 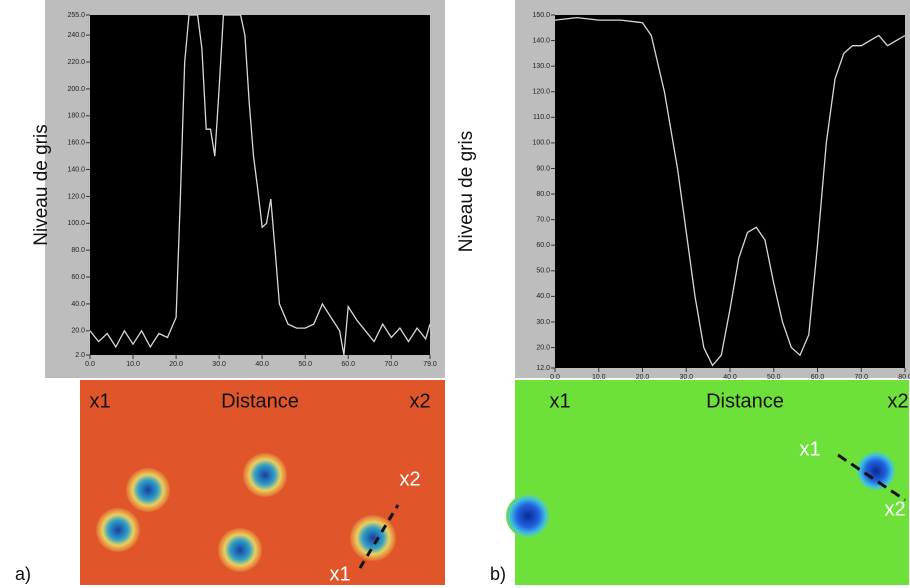 I want to click on y-tick-label: 240.0, so click(x=76, y=35).